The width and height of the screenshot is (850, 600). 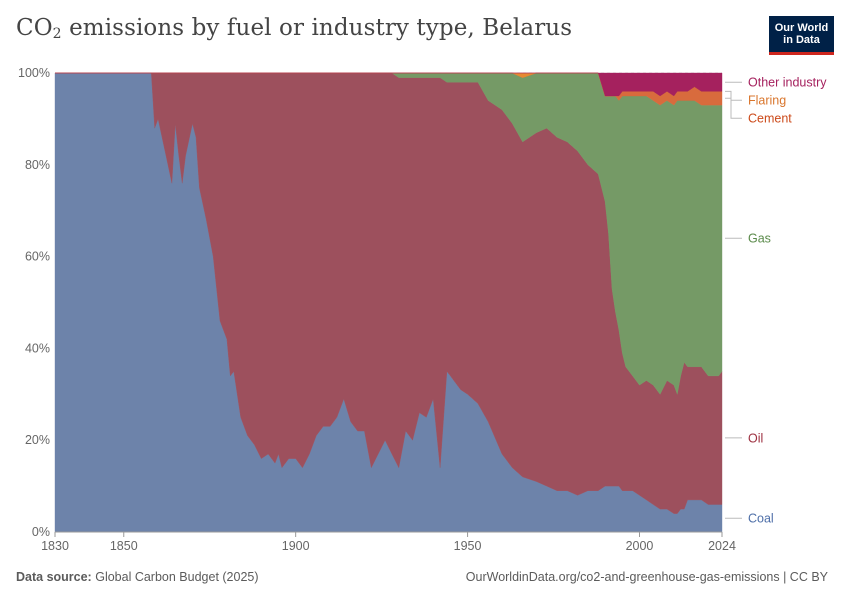 I want to click on area-other-industry, so click(x=389, y=84).